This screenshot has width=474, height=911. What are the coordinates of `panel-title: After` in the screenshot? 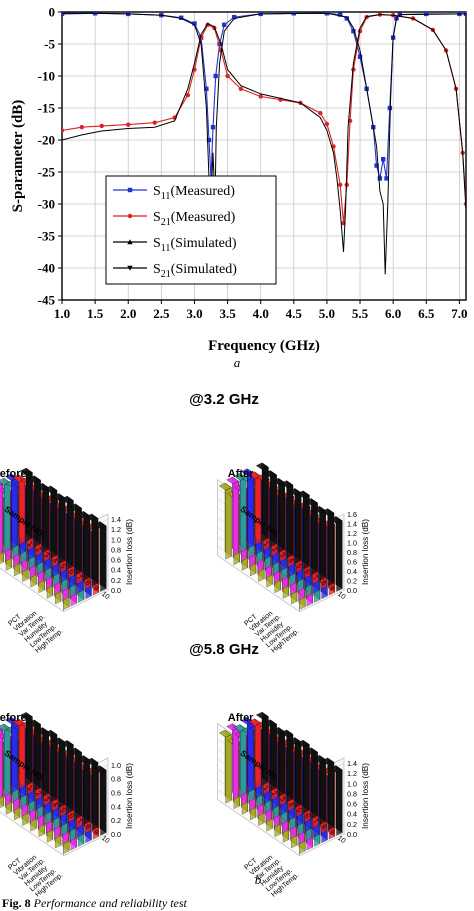 It's located at (241, 474).